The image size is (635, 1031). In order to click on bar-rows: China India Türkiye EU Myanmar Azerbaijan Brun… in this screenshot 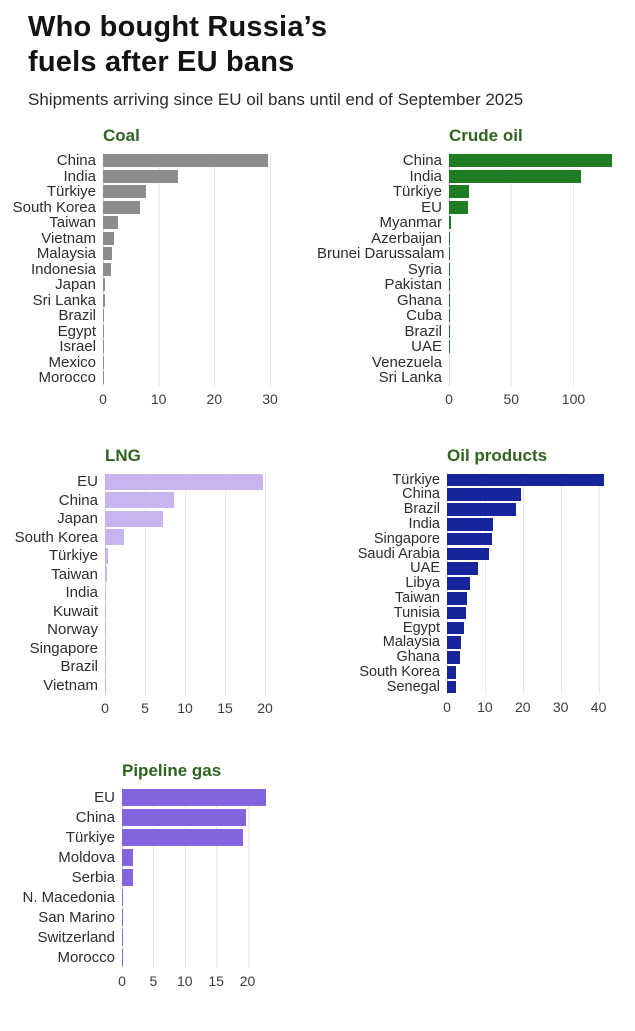, I will do `click(476, 269)`.